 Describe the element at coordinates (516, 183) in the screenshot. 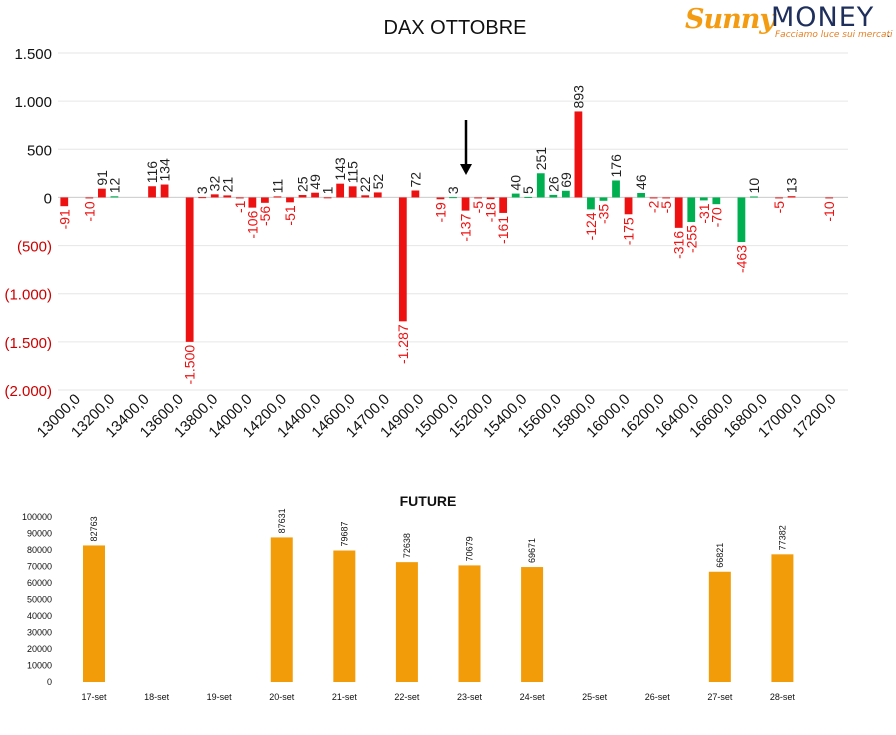

I see `data-label: 40` at that location.